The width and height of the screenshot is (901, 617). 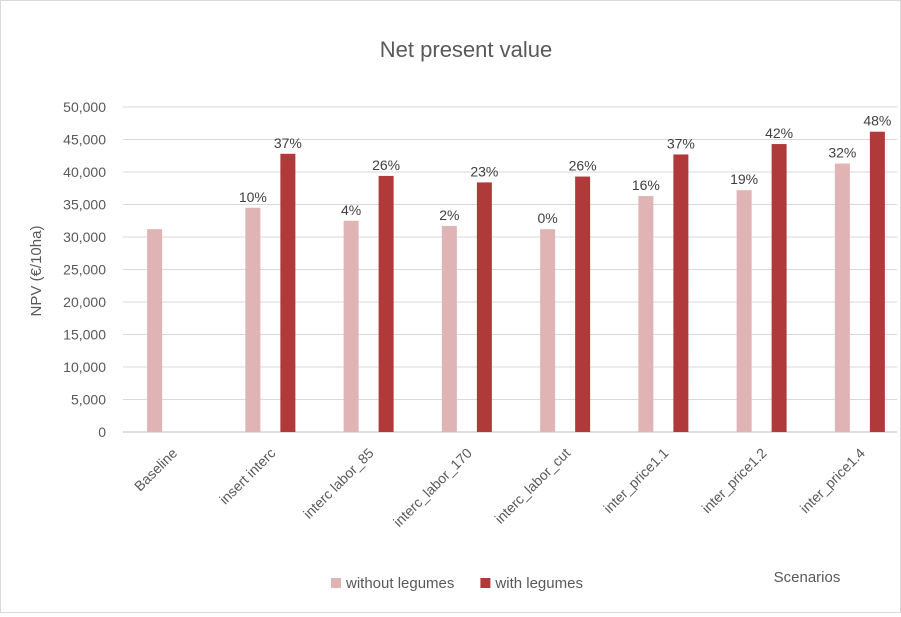 What do you see at coordinates (457, 583) in the screenshot?
I see `legend: without legumes with legumes` at bounding box center [457, 583].